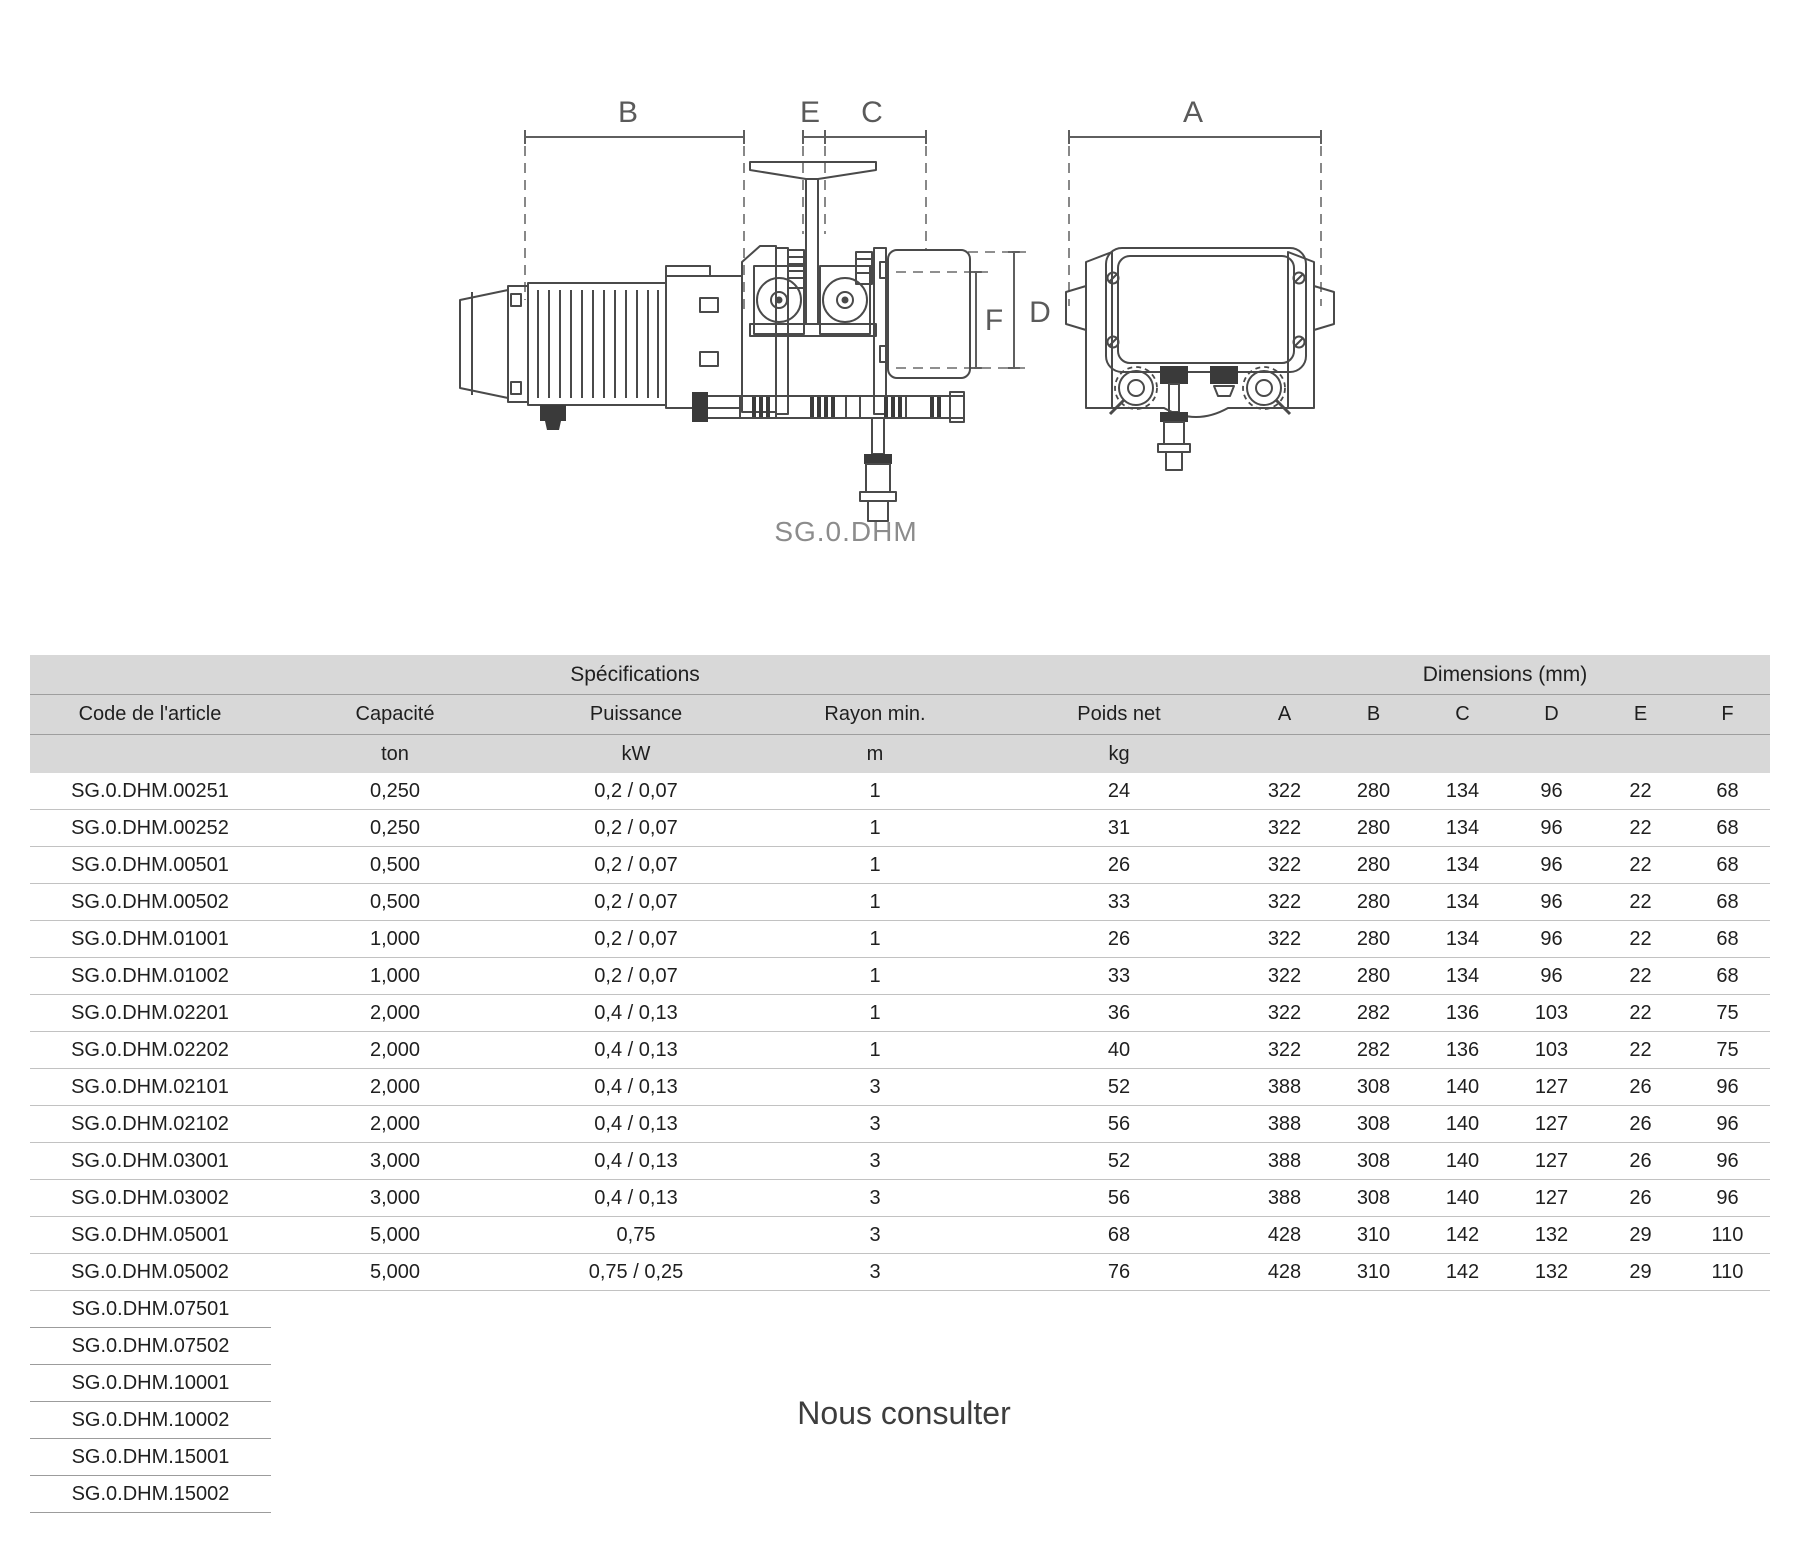 The width and height of the screenshot is (1800, 1554). Describe the element at coordinates (150, 1123) in the screenshot. I see `article-code-cell: SG.0.DHM.02102` at that location.